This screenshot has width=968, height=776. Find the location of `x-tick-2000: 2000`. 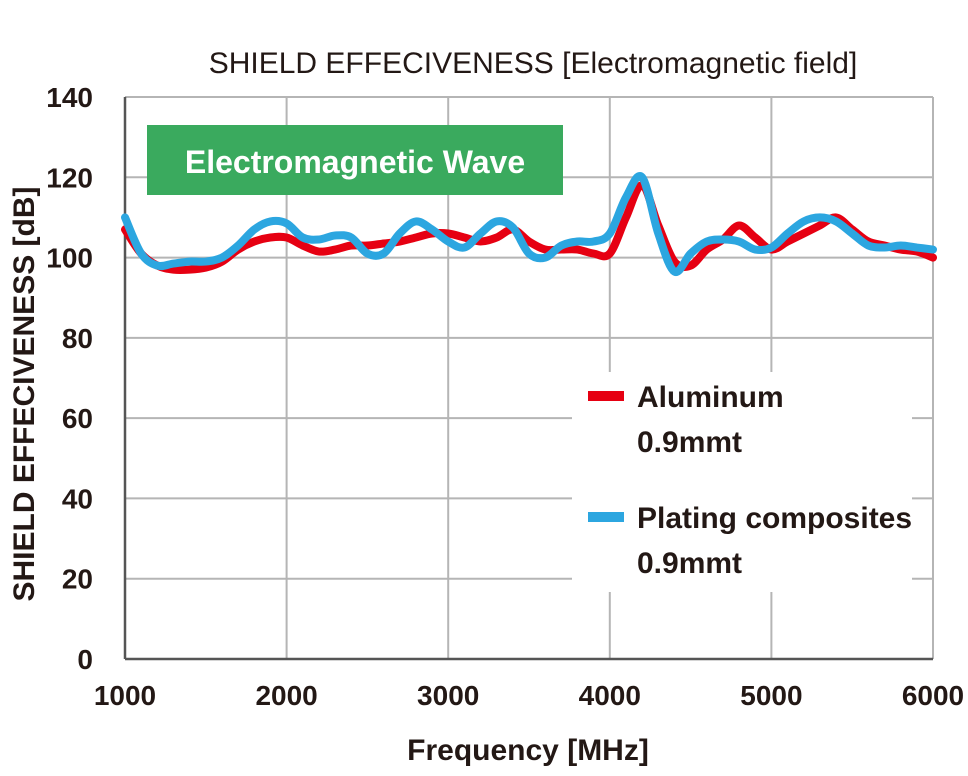

x-tick-2000: 2000 is located at coordinates (286, 695).